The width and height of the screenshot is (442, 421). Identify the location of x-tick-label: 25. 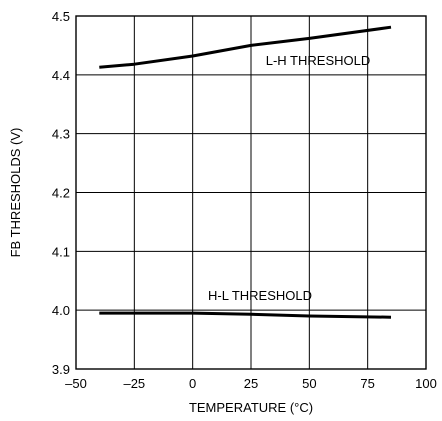
(251, 383).